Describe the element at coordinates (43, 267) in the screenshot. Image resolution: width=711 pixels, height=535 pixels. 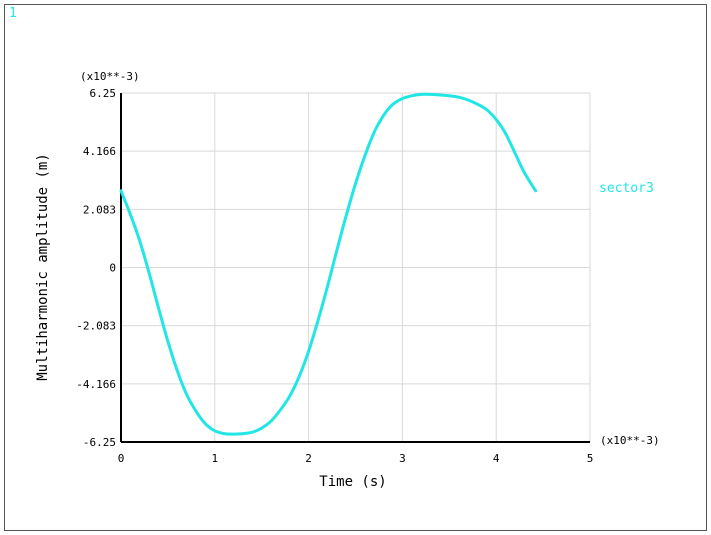
I see `y-axis-title: Multiharmonic amplitude (m)` at that location.